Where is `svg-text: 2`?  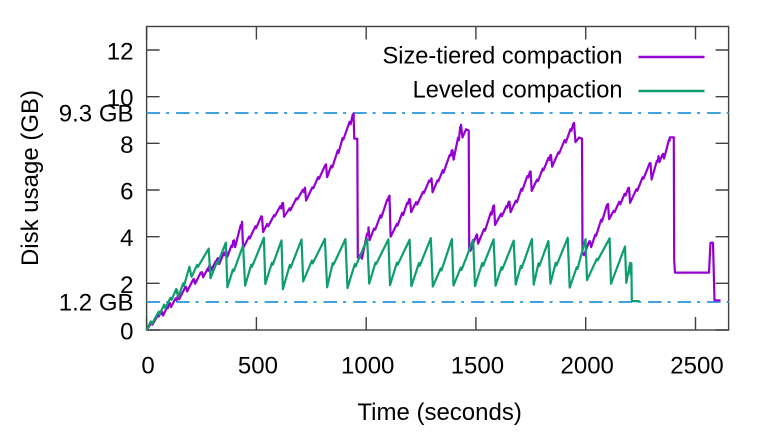 svg-text: 2 is located at coordinates (126, 285).